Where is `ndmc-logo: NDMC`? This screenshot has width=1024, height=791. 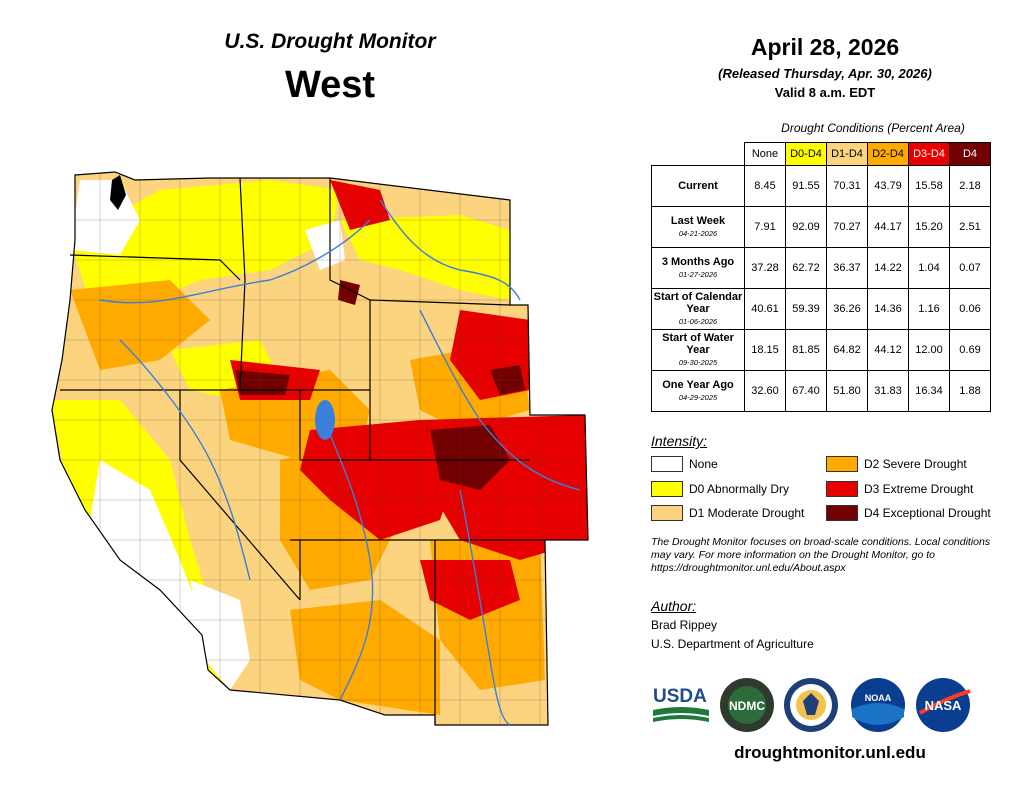
ndmc-logo: NDMC is located at coordinates (747, 705).